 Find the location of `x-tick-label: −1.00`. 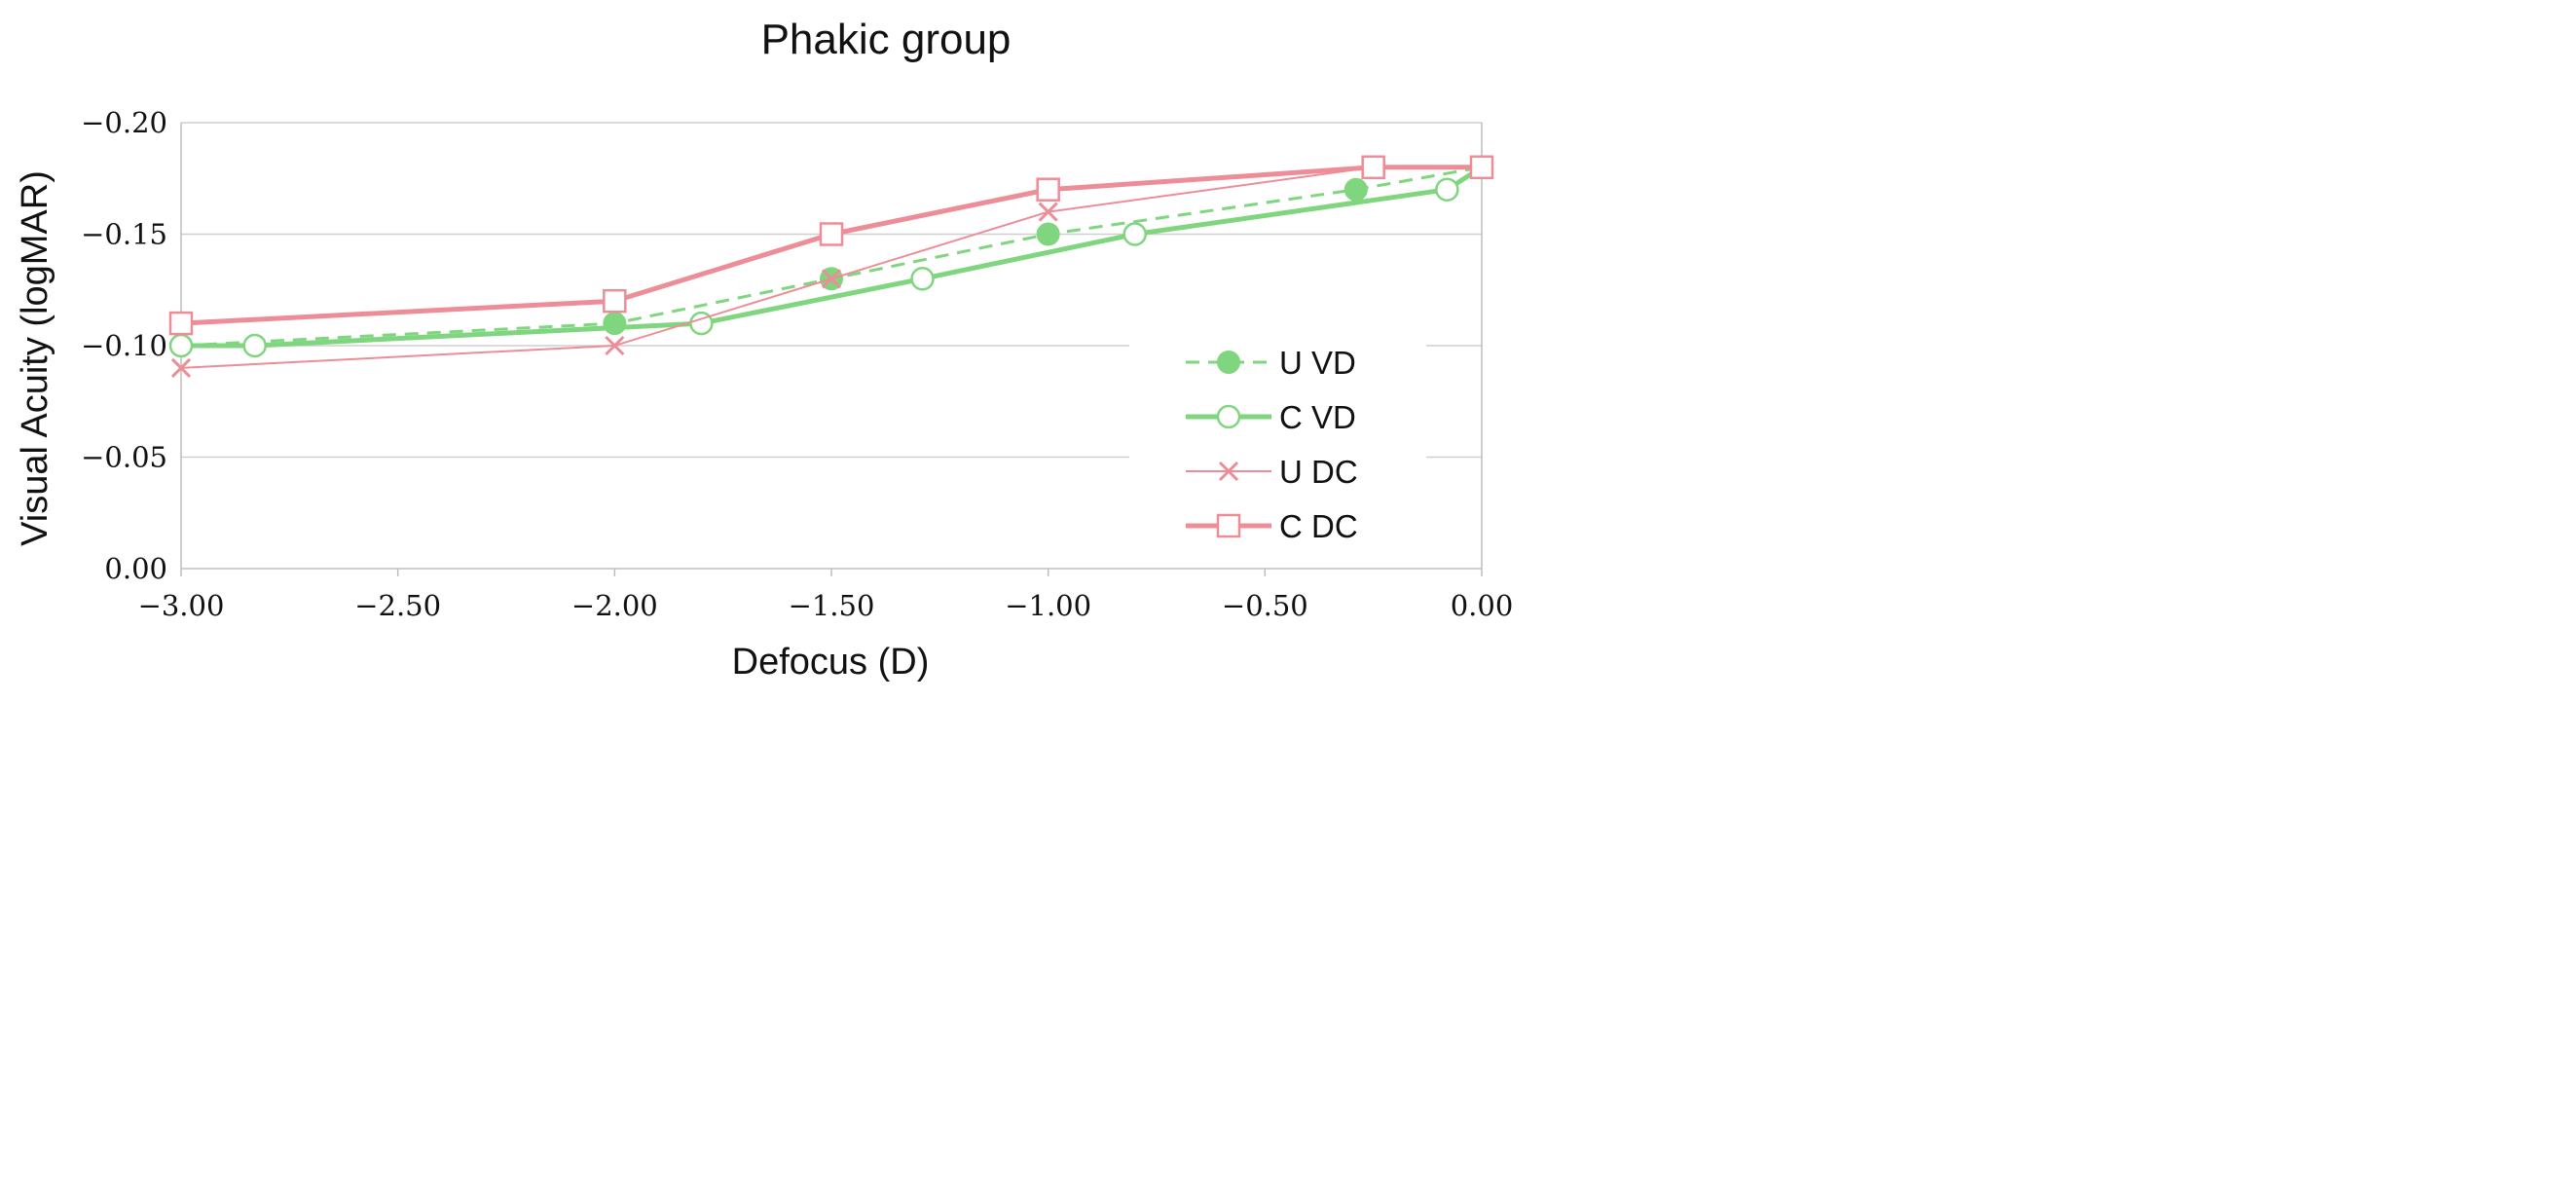

x-tick-label: −1.00 is located at coordinates (1048, 605).